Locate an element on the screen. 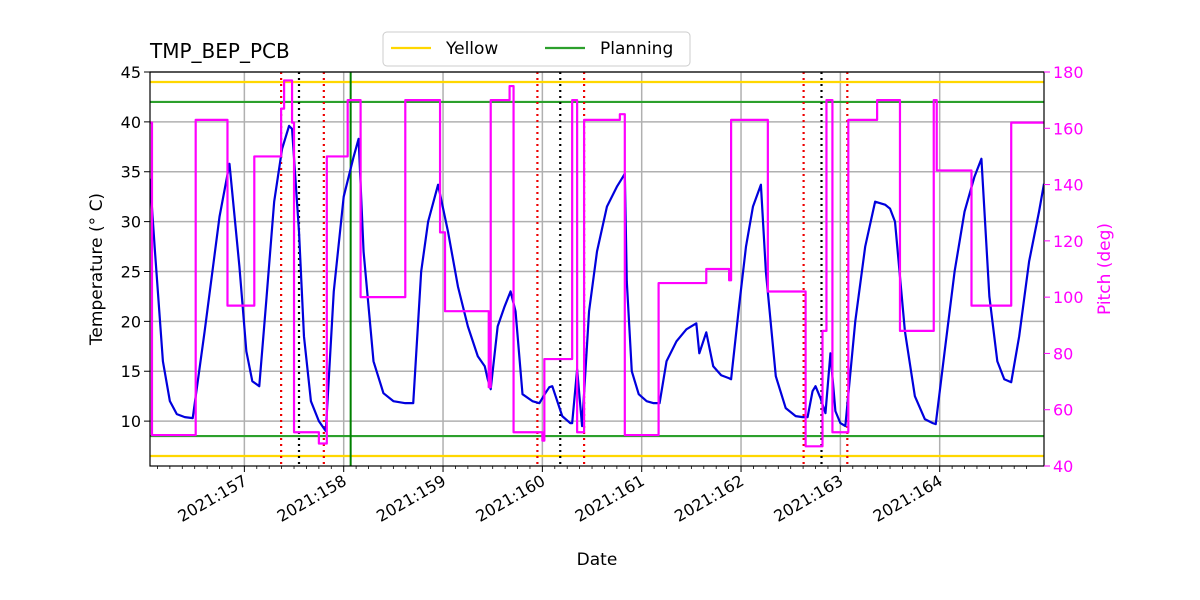 The image size is (1200, 600). y-tick-label: 20 is located at coordinates (131, 321).